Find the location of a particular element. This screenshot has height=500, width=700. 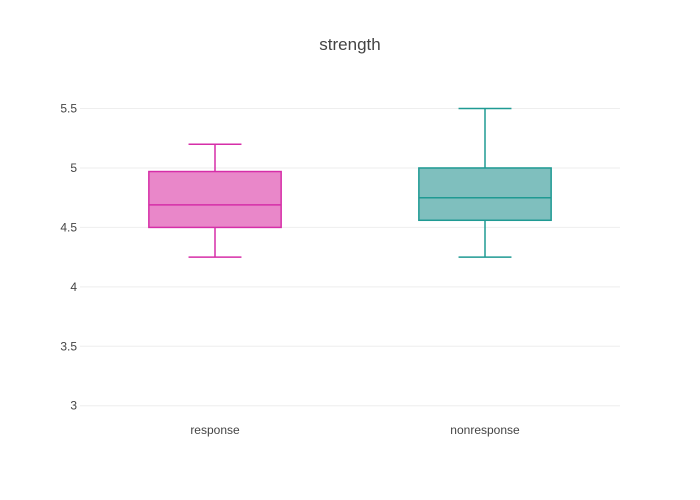

y-tick-label: 5 is located at coordinates (73, 168).